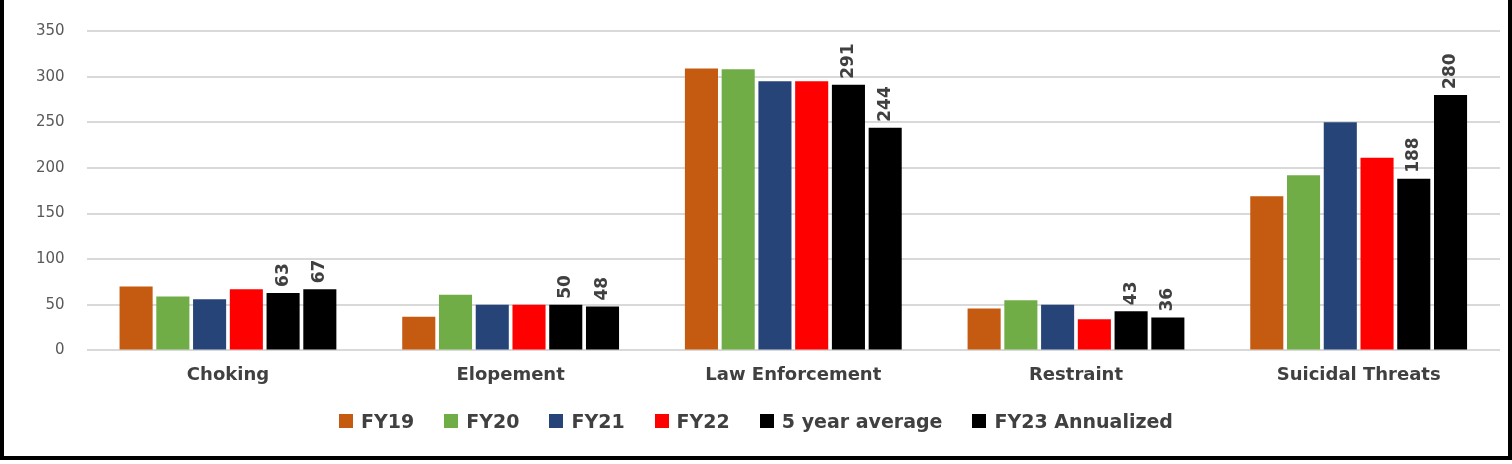 The height and width of the screenshot is (464, 1512). What do you see at coordinates (50, 258) in the screenshot?
I see `y-tick-label: 100` at bounding box center [50, 258].